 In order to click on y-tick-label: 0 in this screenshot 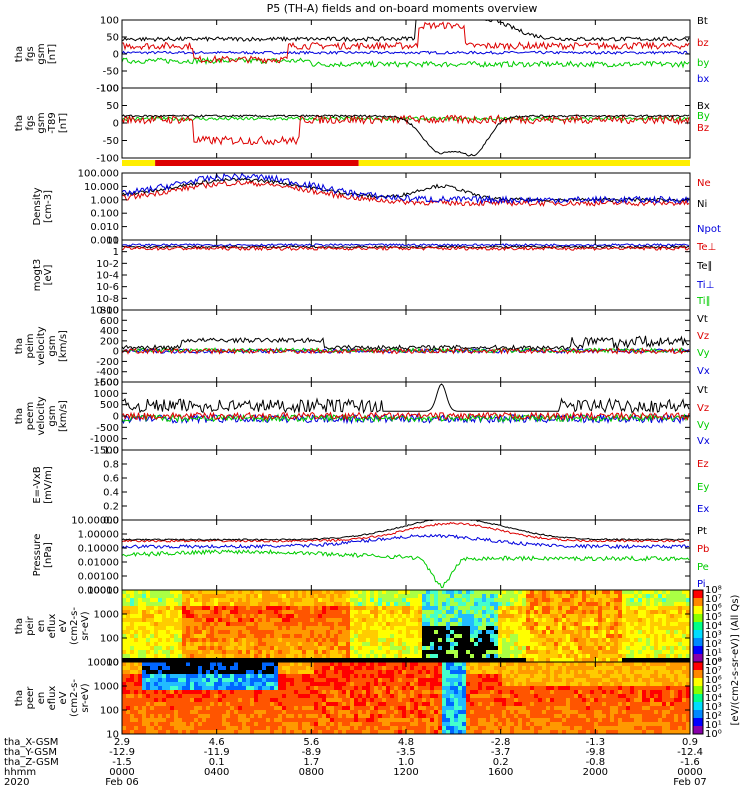, I will do `click(116, 55)`.